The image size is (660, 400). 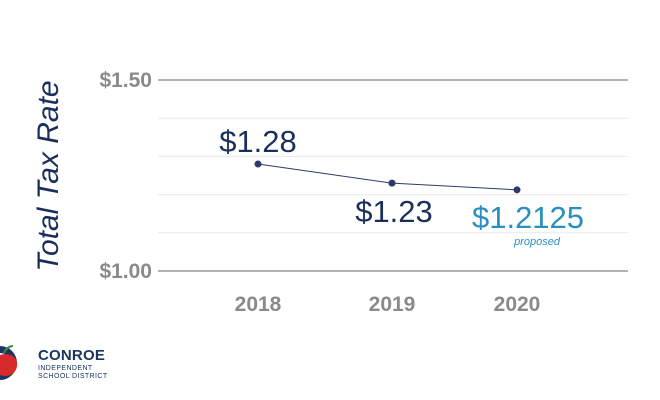 What do you see at coordinates (9, 362) in the screenshot?
I see `apple-c-logo-icon` at bounding box center [9, 362].